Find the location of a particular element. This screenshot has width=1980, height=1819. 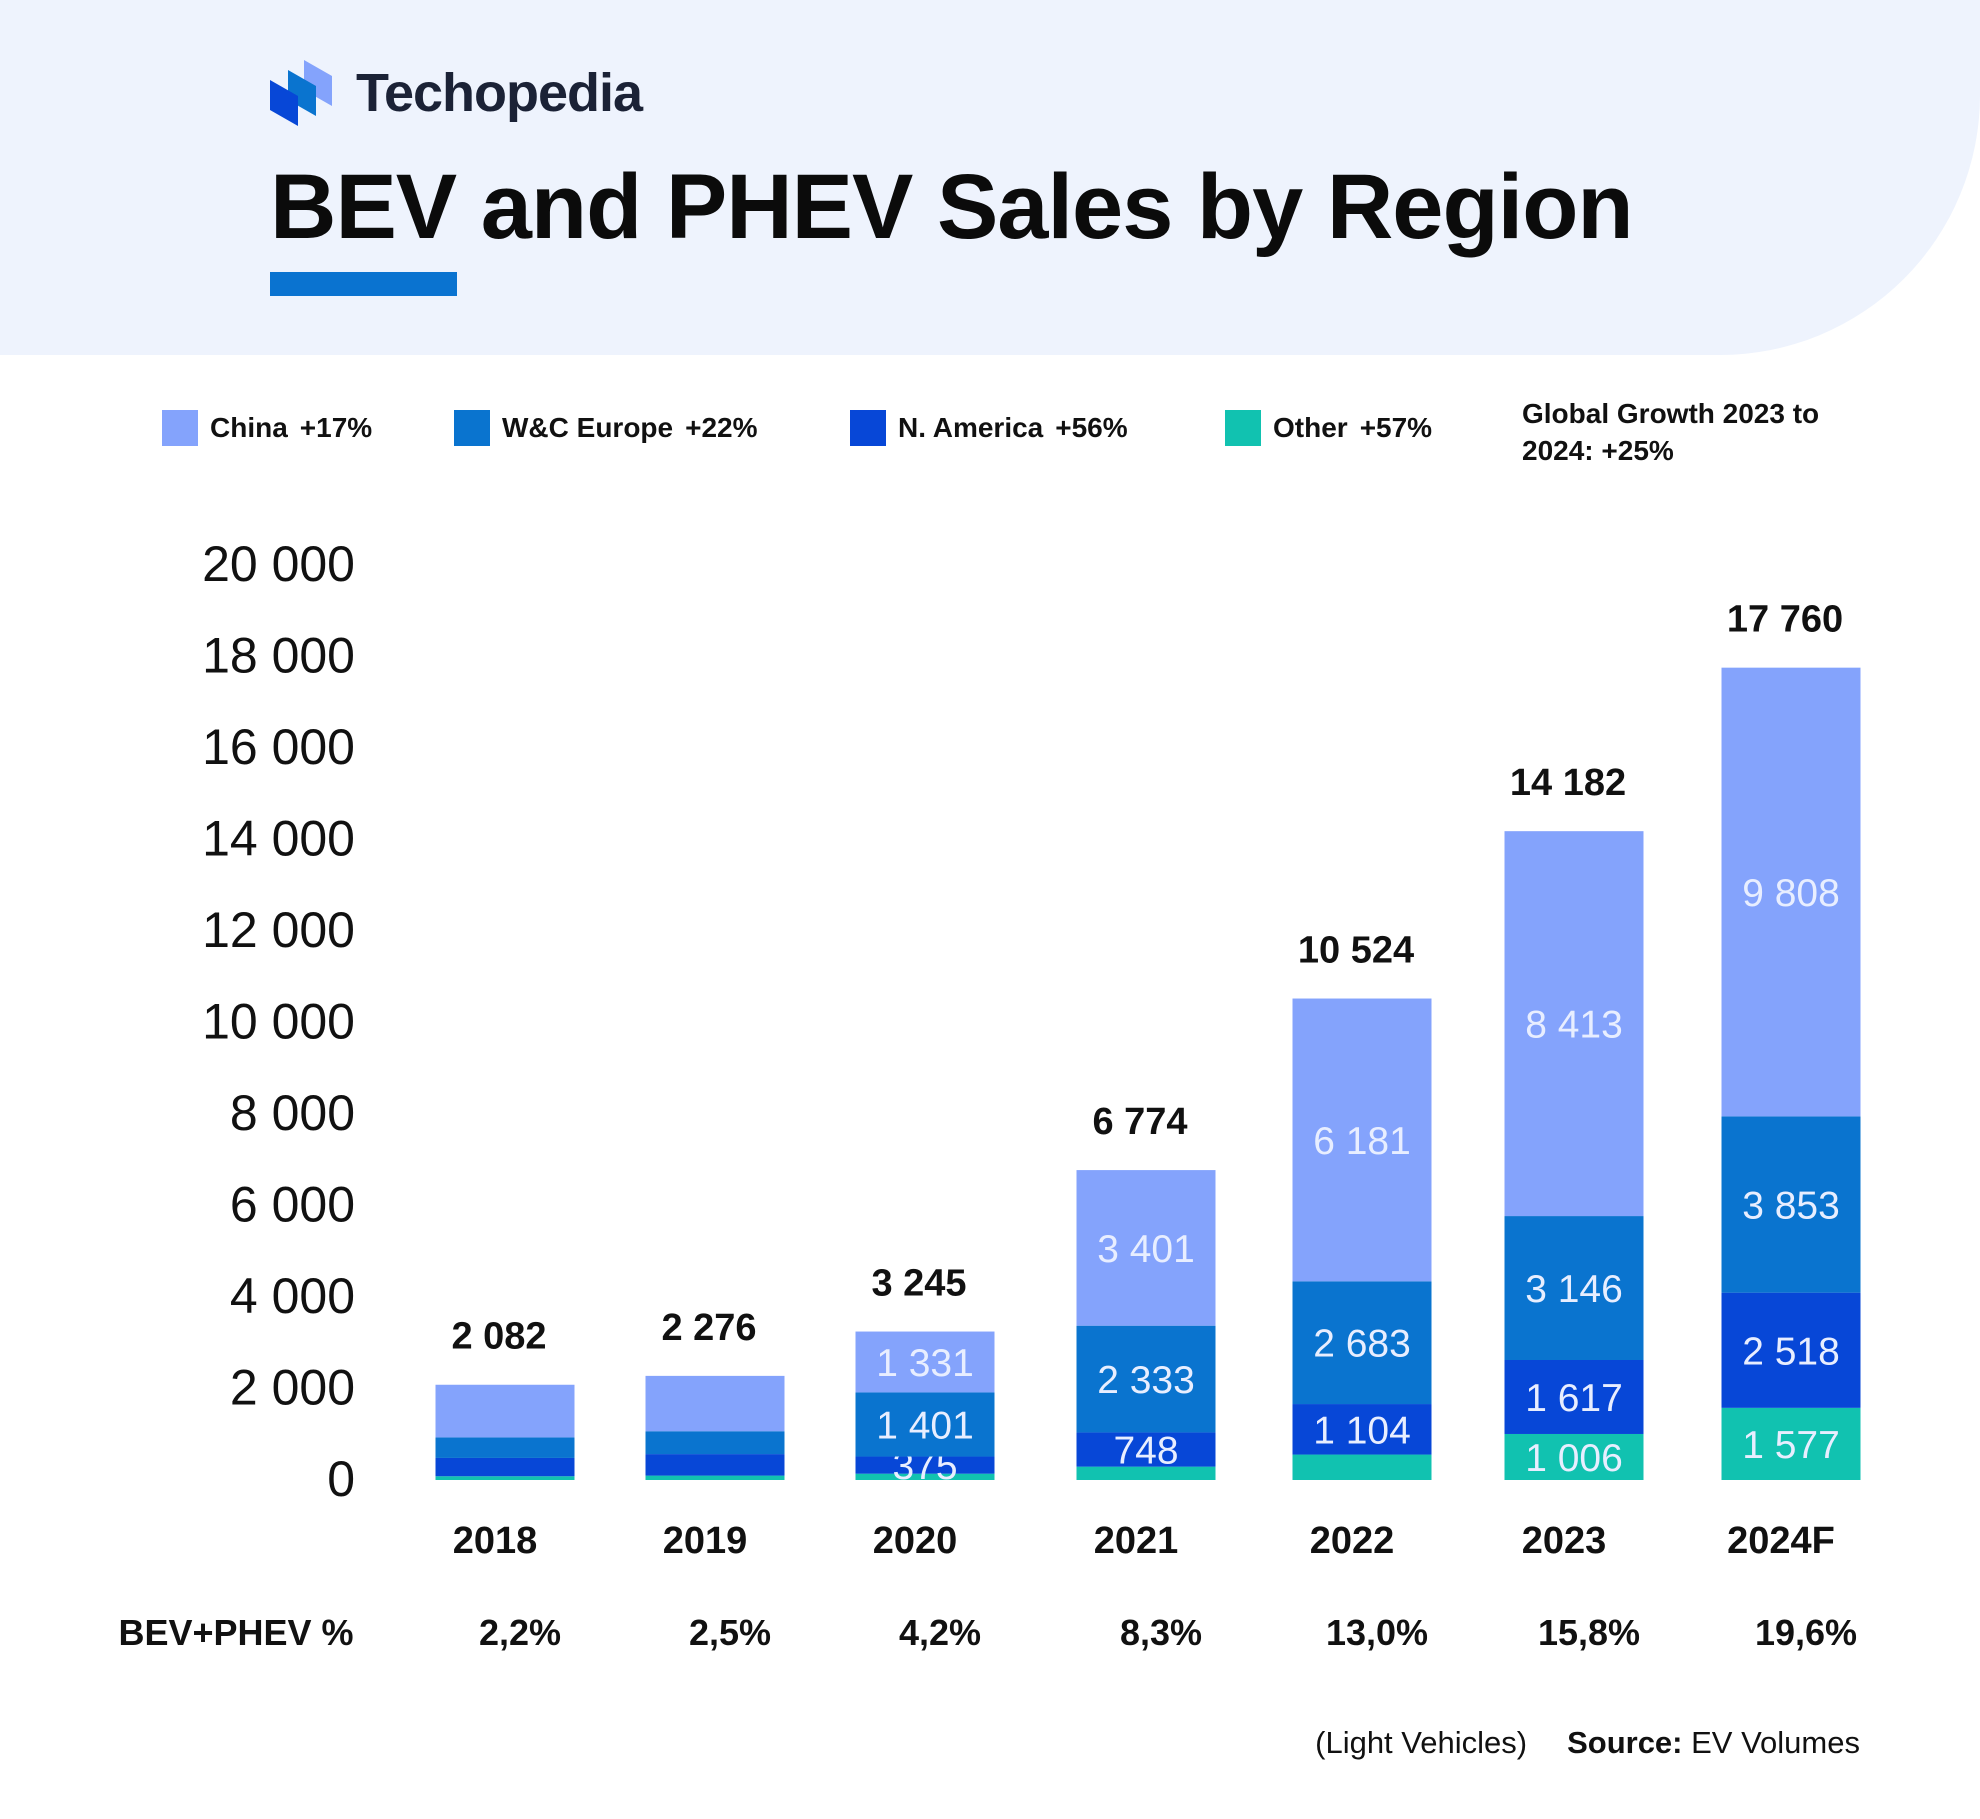

segment-label: 748 is located at coordinates (1145, 1451).